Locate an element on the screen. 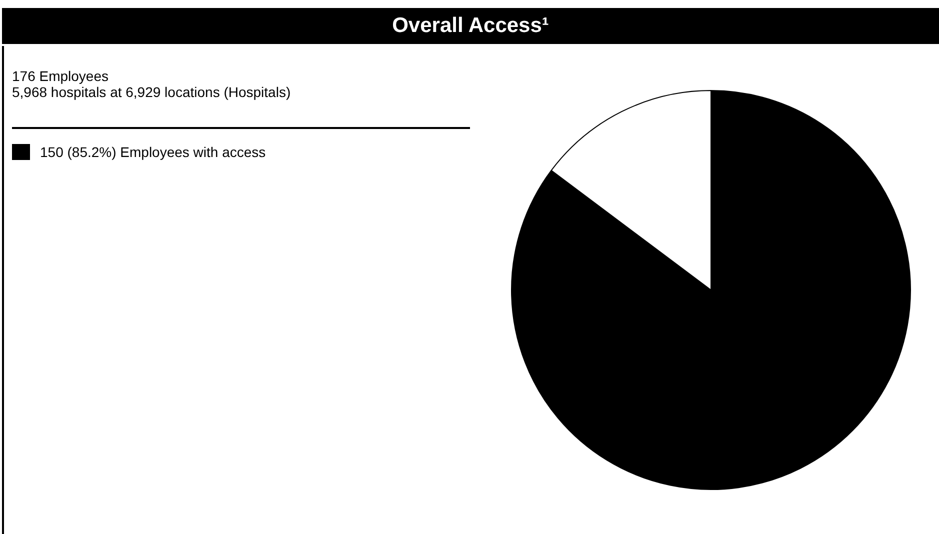 This screenshot has width=939, height=534. chart-title: Overall Access¹ is located at coordinates (470, 26).